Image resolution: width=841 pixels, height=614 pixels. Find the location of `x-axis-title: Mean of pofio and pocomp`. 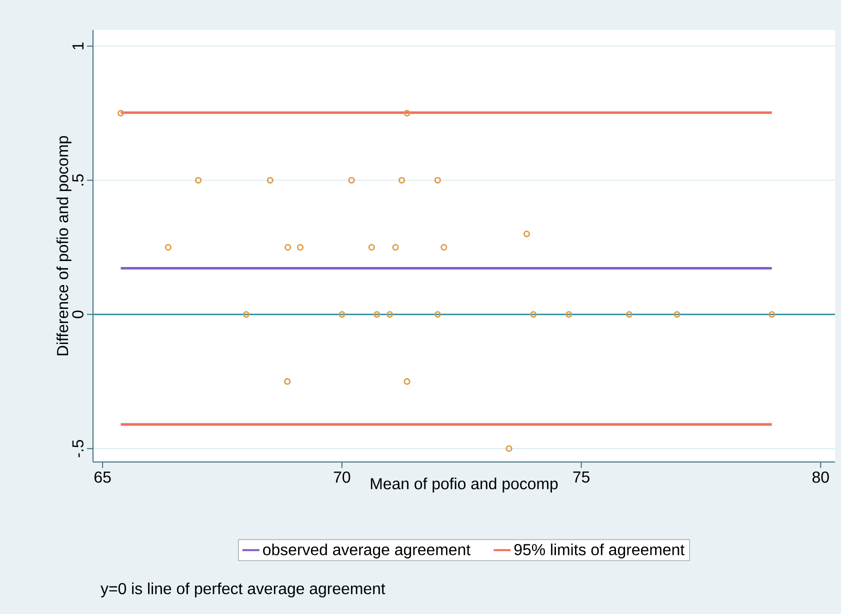

x-axis-title: Mean of pofio and pocomp is located at coordinates (464, 485).